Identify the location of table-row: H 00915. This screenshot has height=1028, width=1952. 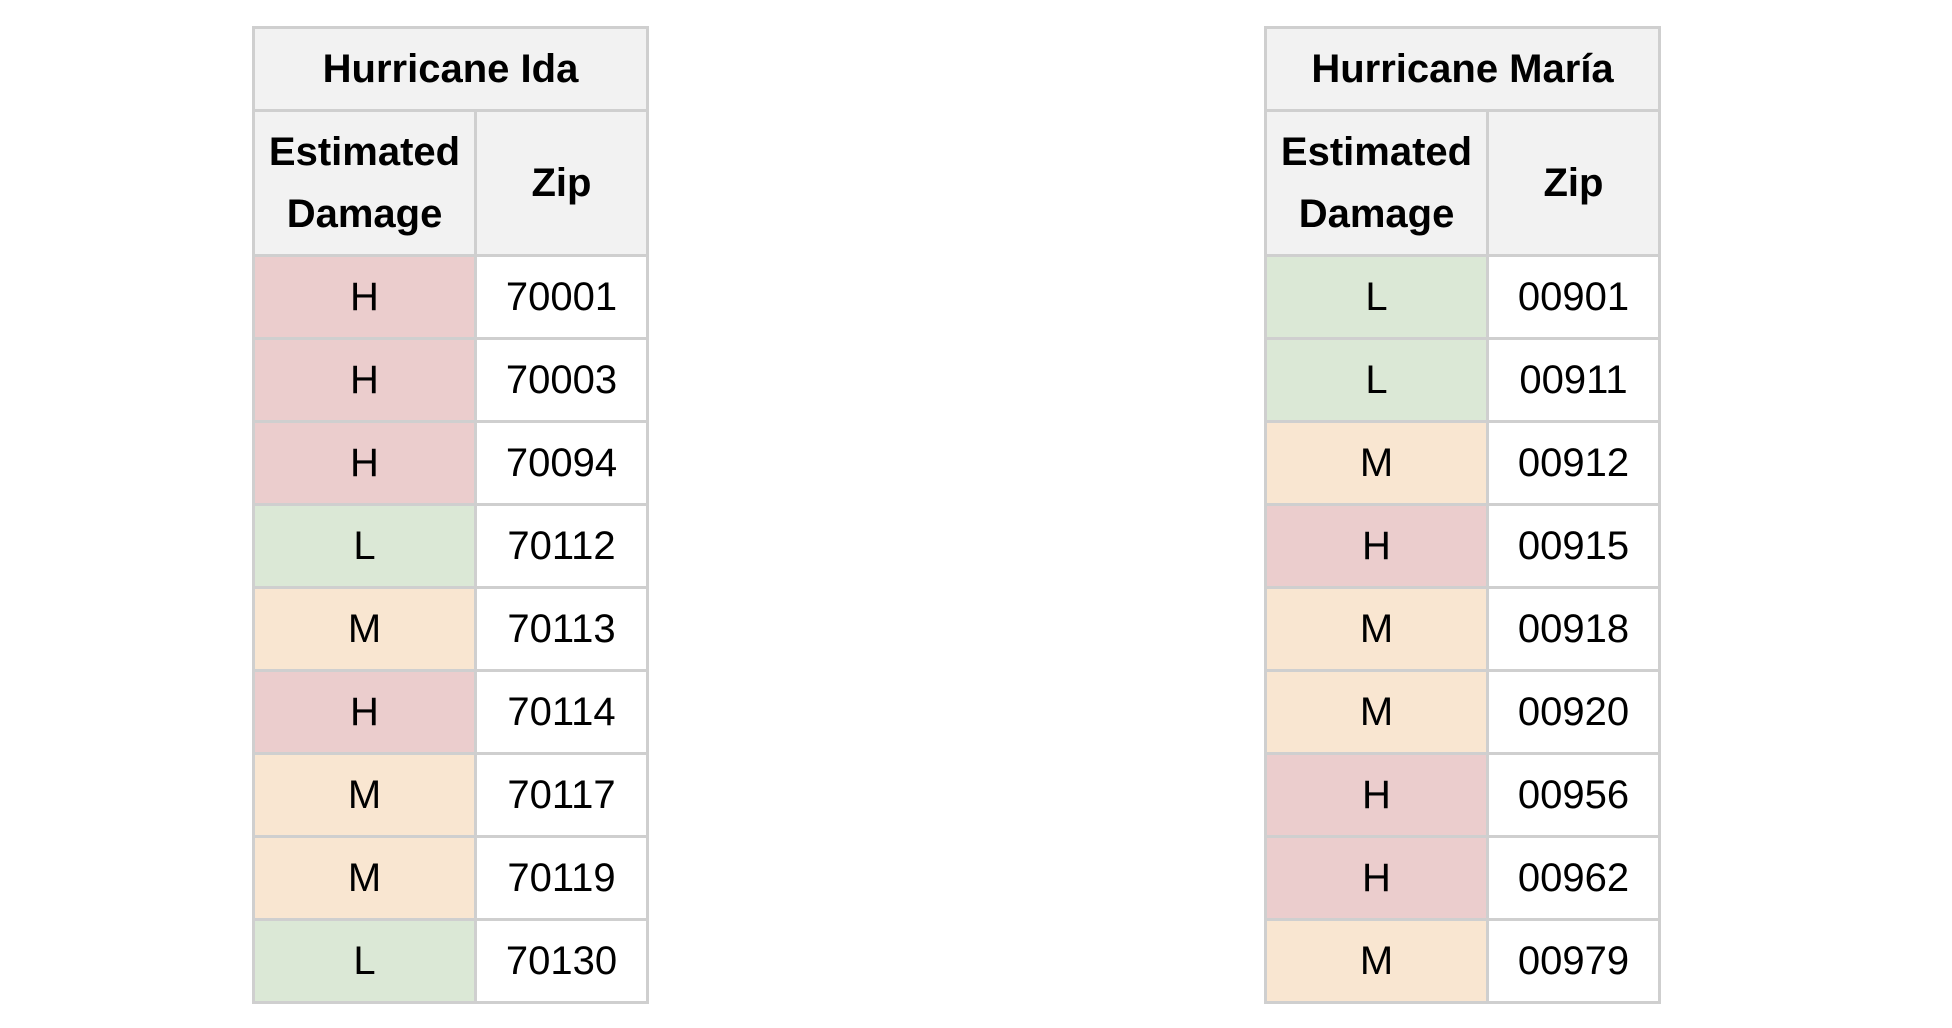
(1462, 546).